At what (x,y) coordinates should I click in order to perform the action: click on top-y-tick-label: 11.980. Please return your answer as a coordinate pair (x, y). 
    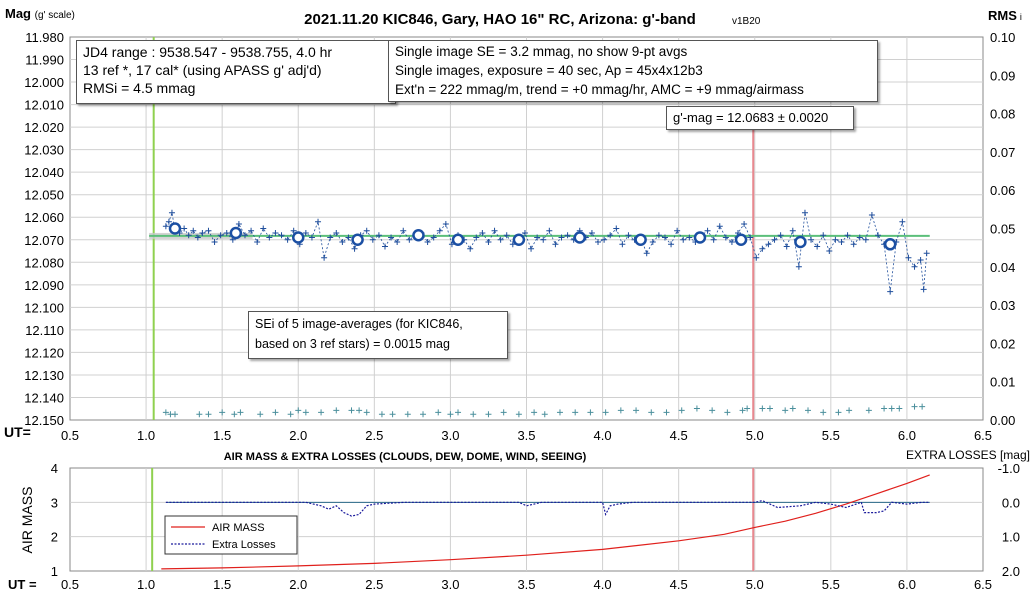
    Looking at the image, I should click on (44, 37).